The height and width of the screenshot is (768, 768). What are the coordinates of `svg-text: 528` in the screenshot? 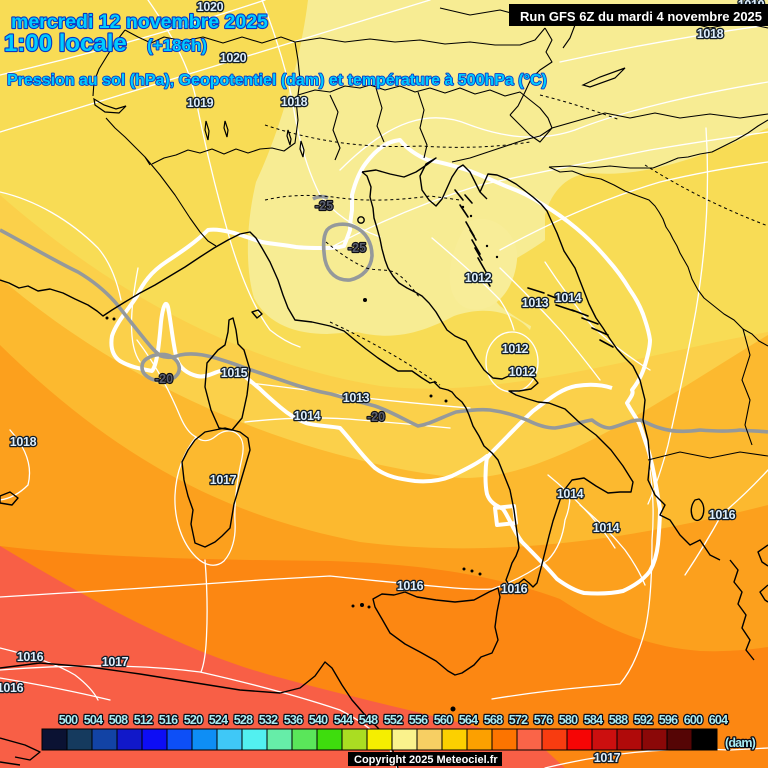 It's located at (243, 720).